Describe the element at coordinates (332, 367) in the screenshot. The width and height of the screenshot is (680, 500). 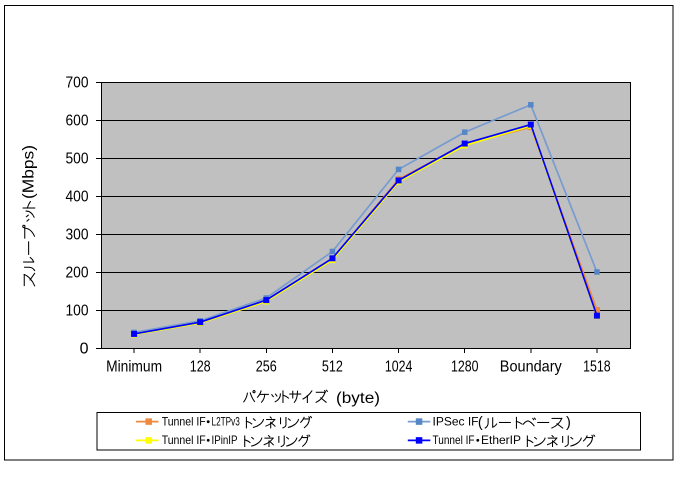
I see `svg-text: 512` at that location.